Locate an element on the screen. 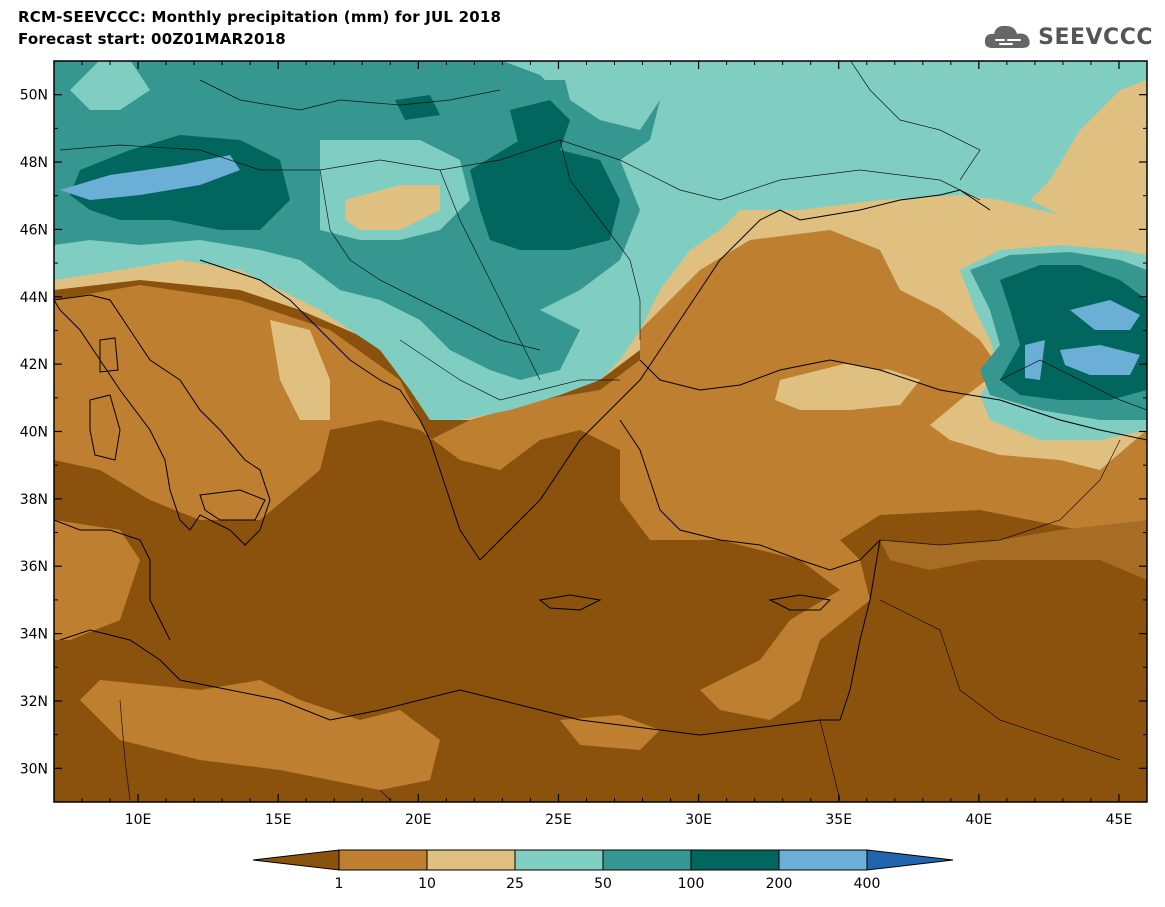  turkey-north-coast is located at coordinates (893, 400).